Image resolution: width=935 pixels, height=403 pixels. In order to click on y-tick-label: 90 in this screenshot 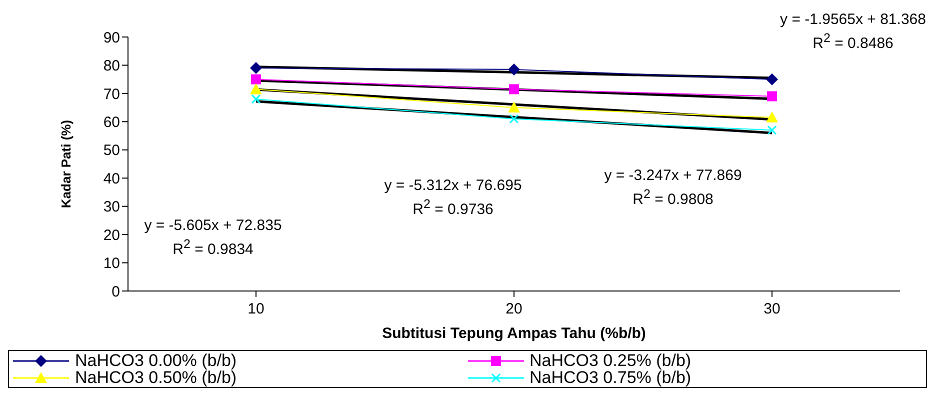, I will do `click(111, 37)`.